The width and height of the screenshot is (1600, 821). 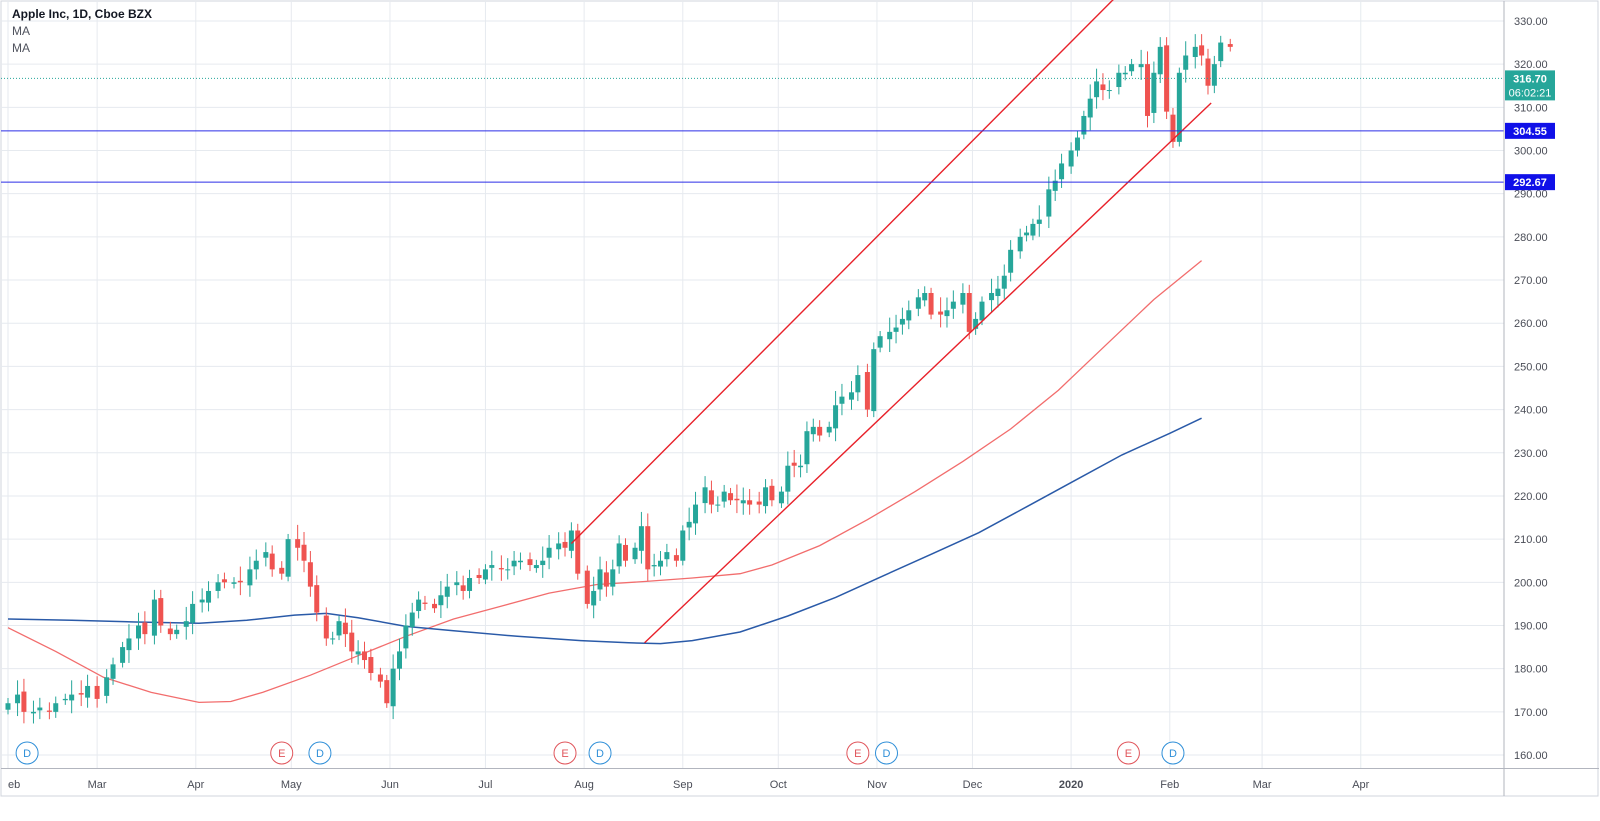 I want to click on dividend-marker, so click(x=887, y=753).